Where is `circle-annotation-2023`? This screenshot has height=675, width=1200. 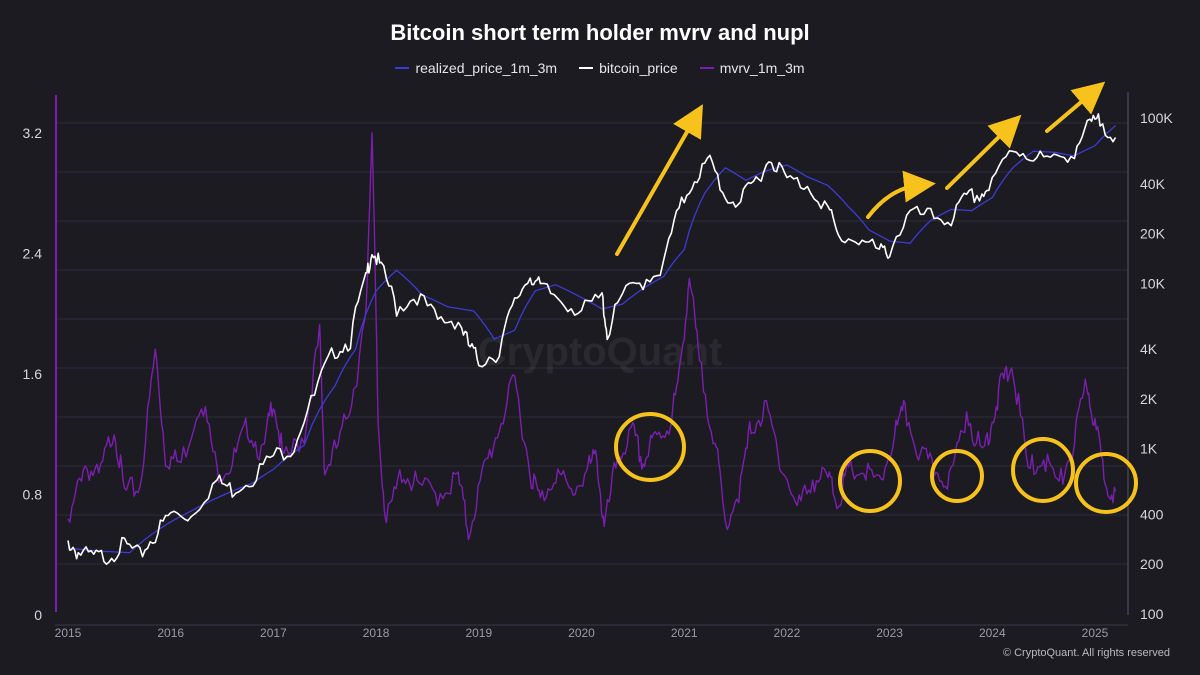
circle-annotation-2023 is located at coordinates (957, 476).